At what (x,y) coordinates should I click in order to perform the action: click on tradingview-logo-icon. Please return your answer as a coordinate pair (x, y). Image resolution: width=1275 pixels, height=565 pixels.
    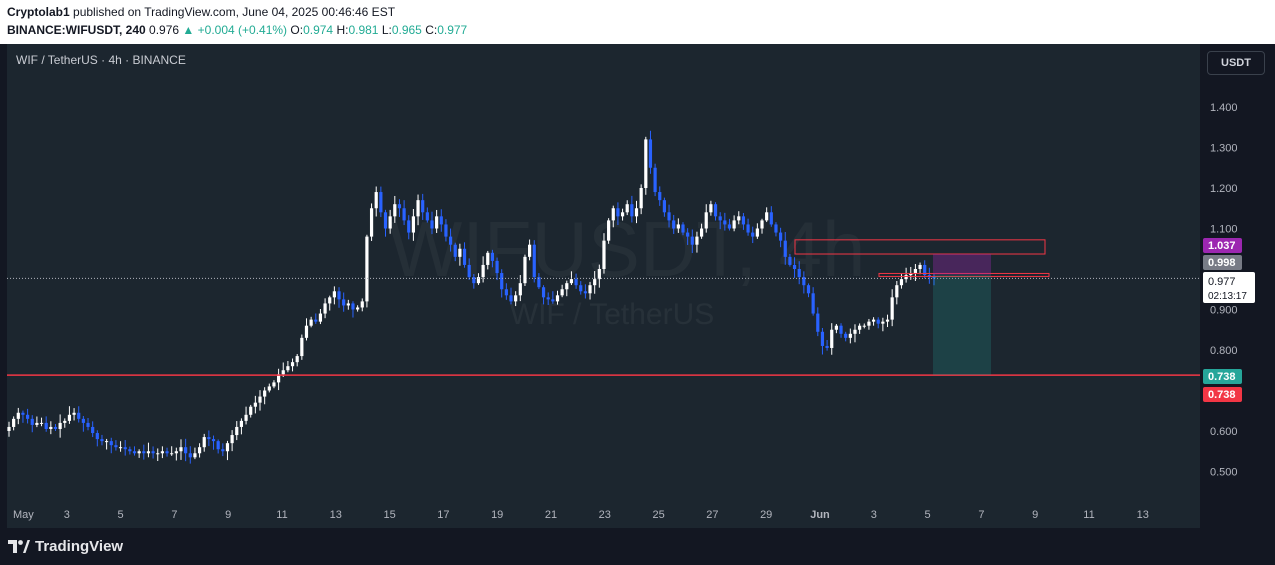
    Looking at the image, I should click on (19, 546).